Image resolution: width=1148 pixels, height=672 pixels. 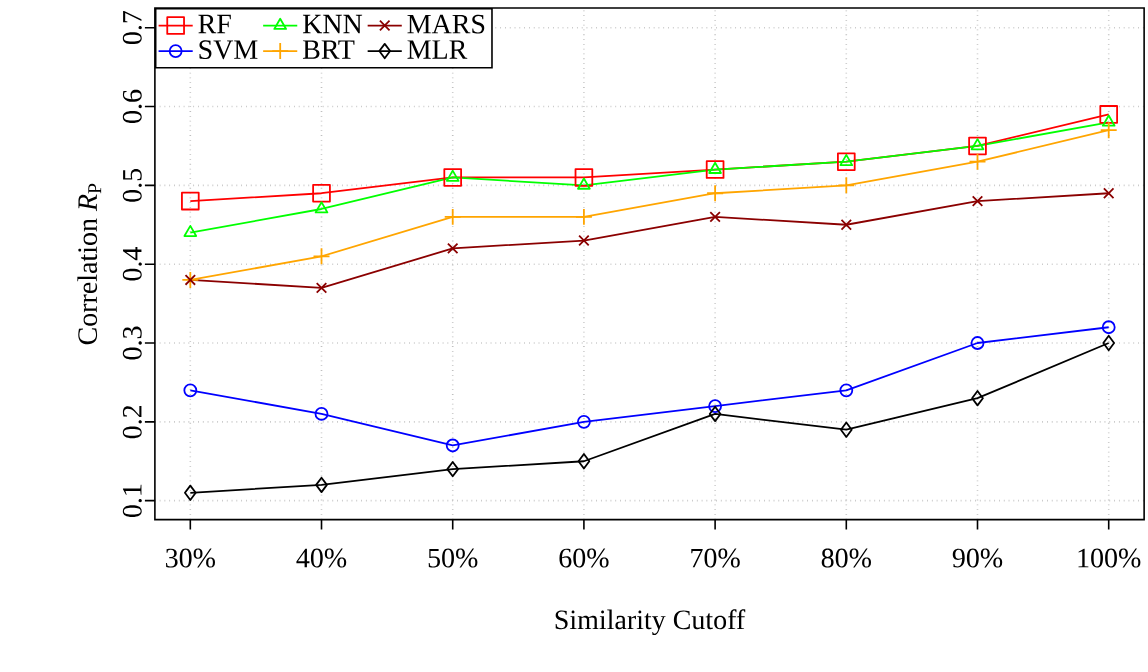 I want to click on x-tick-label: 50%, so click(x=453, y=558).